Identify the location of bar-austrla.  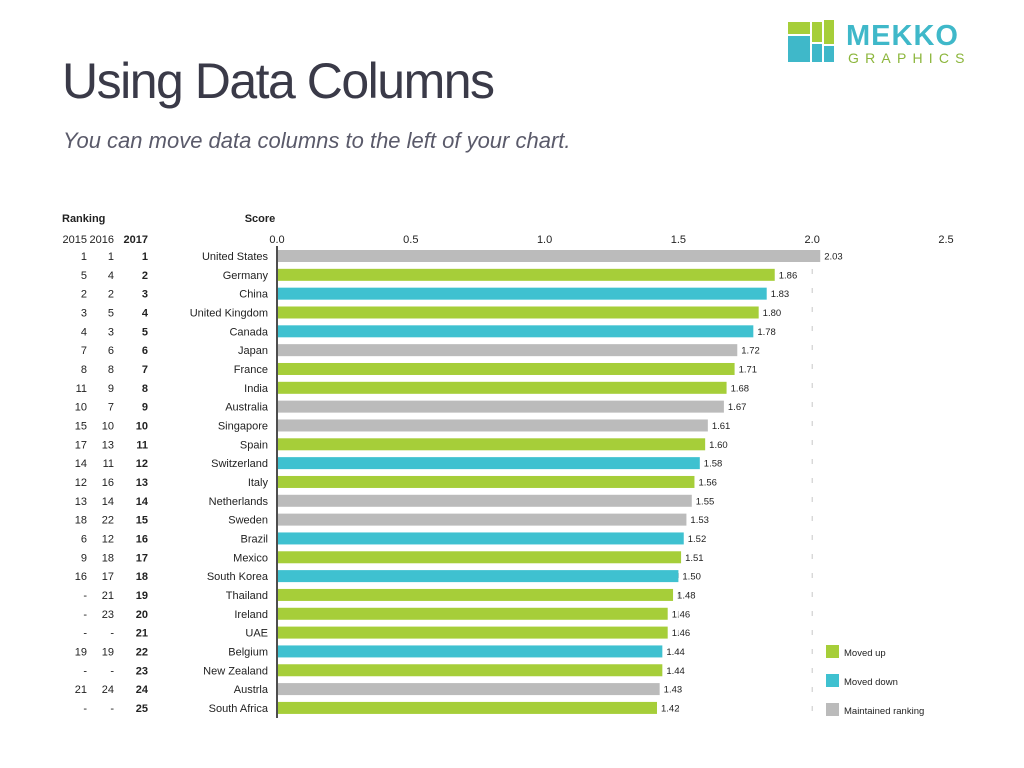
(469, 689).